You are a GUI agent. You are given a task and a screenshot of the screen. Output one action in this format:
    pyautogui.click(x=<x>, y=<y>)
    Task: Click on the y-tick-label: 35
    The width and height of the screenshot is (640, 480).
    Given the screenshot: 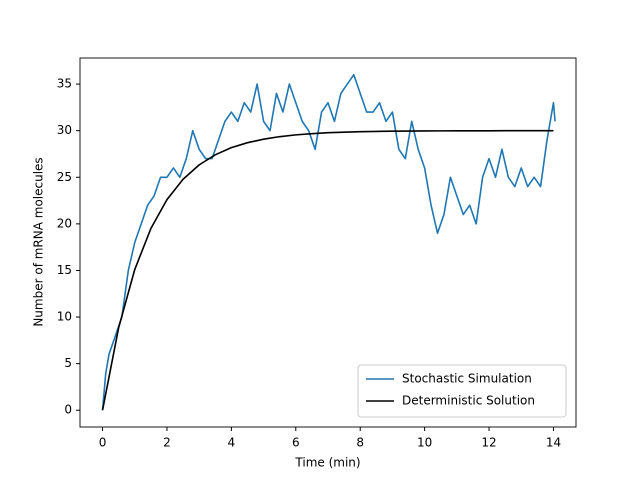 What is the action you would take?
    pyautogui.click(x=64, y=84)
    